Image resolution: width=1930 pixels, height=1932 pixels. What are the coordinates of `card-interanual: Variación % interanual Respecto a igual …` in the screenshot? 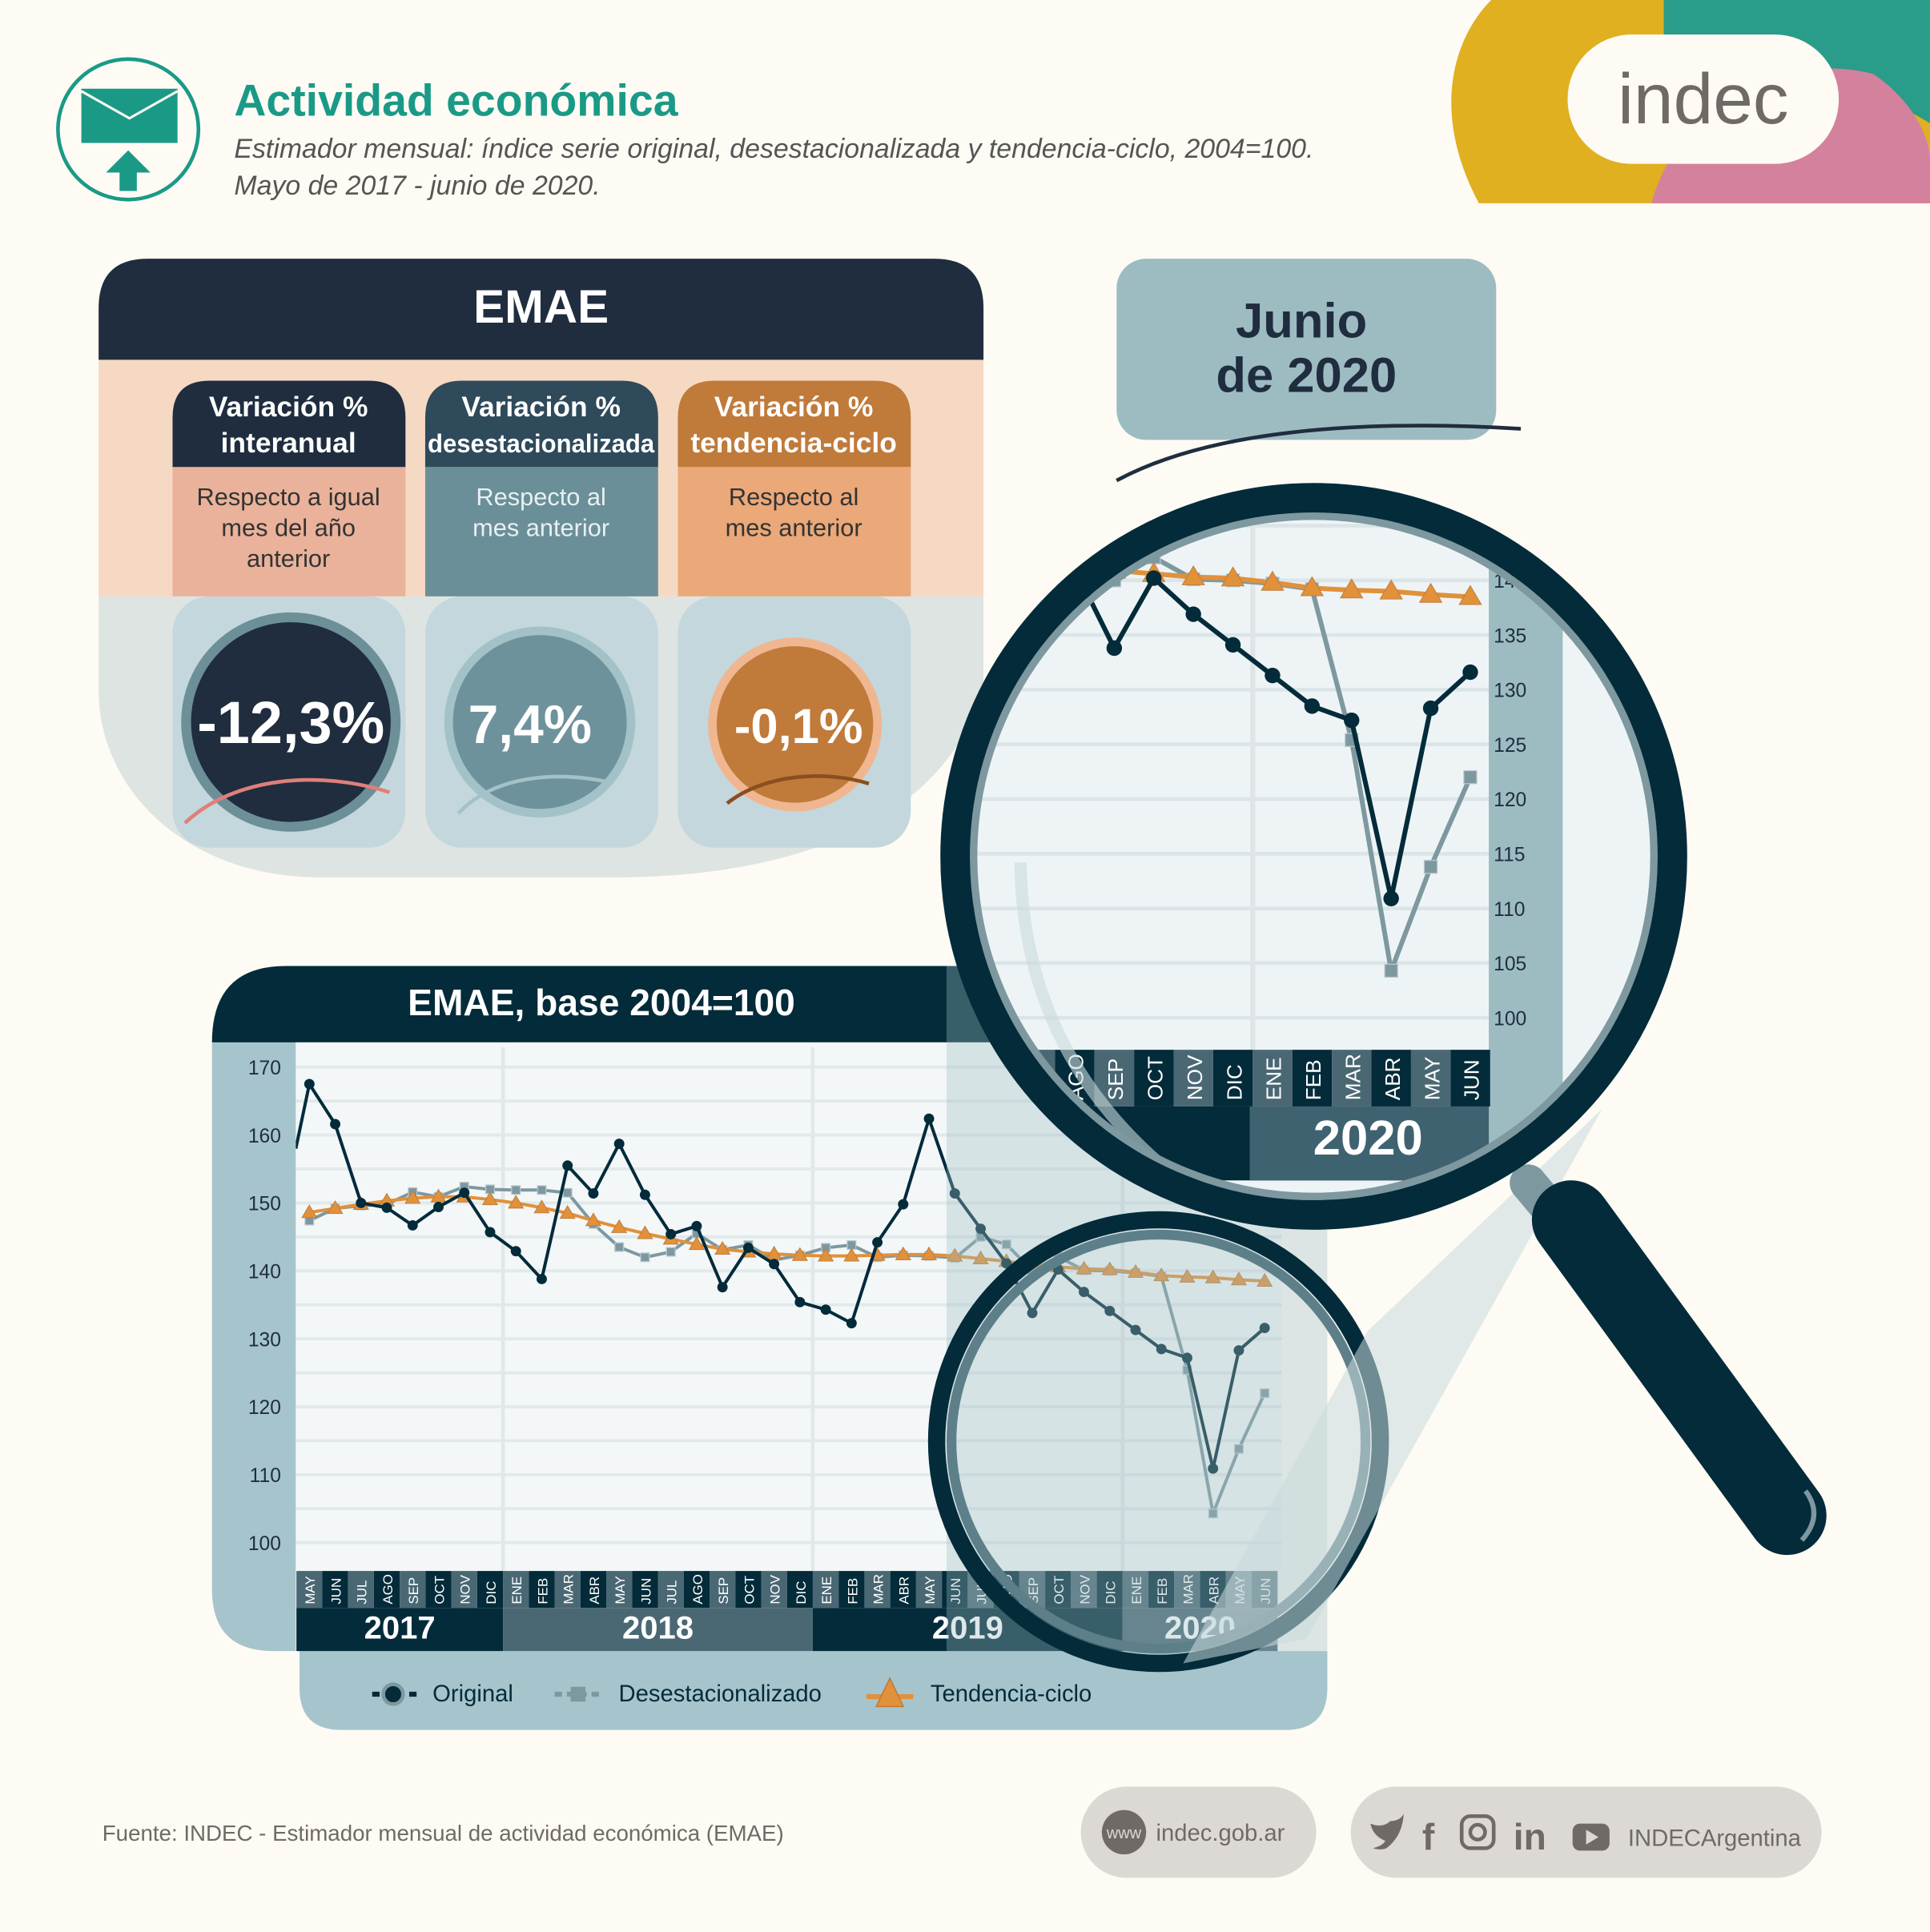 It's located at (289, 614).